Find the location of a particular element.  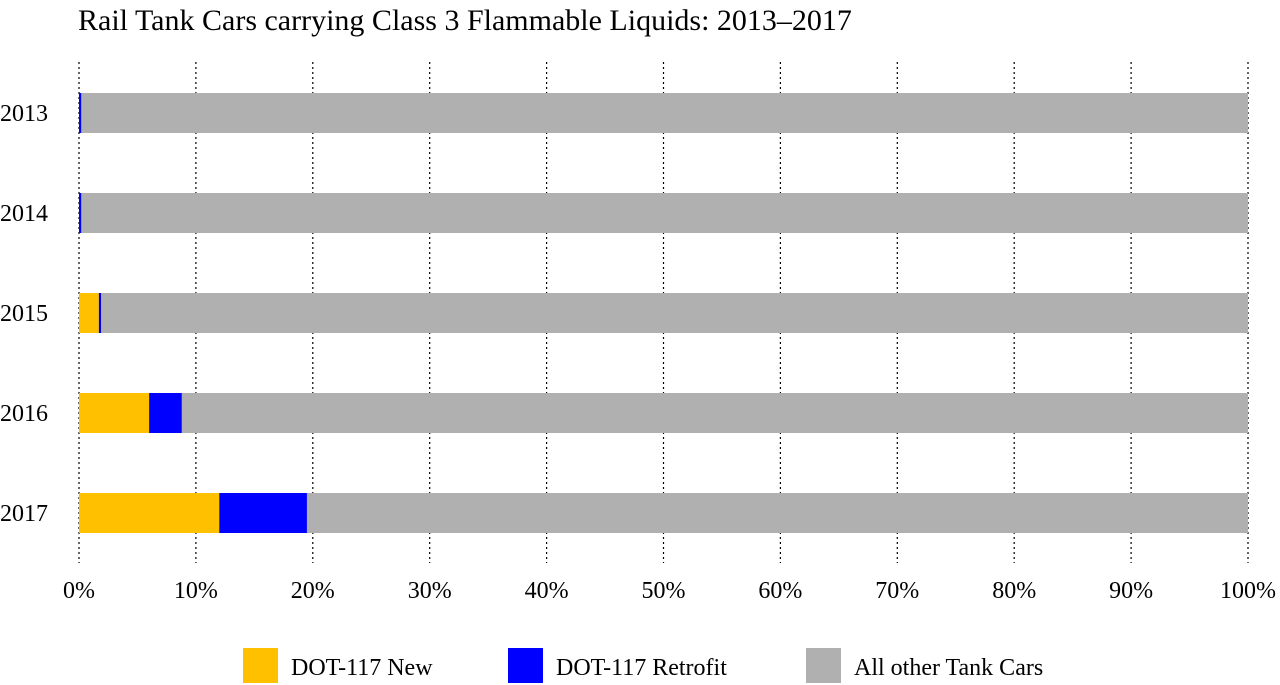

x-axis-tick-labels: 0% 10% 20% 30% 40% 50% 60% 70% 80% 90% 100% is located at coordinates (669, 591).